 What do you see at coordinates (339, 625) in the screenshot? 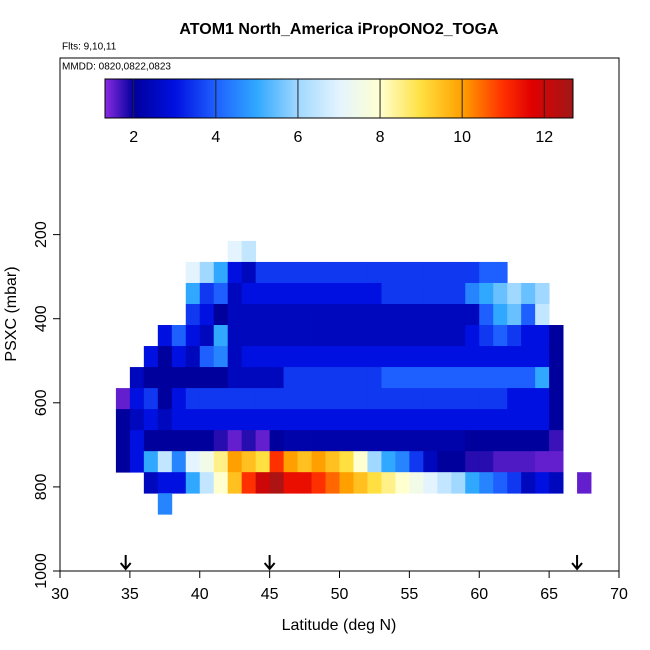
I see `x-axis-label: Latitude (deg N)` at bounding box center [339, 625].